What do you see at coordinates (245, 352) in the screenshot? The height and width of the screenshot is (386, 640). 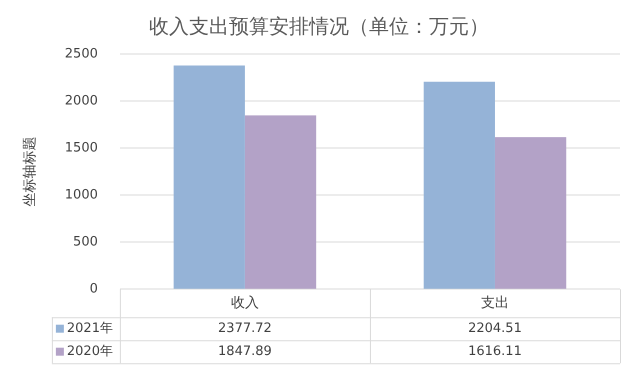 I see `data-label: 1847.89` at bounding box center [245, 352].